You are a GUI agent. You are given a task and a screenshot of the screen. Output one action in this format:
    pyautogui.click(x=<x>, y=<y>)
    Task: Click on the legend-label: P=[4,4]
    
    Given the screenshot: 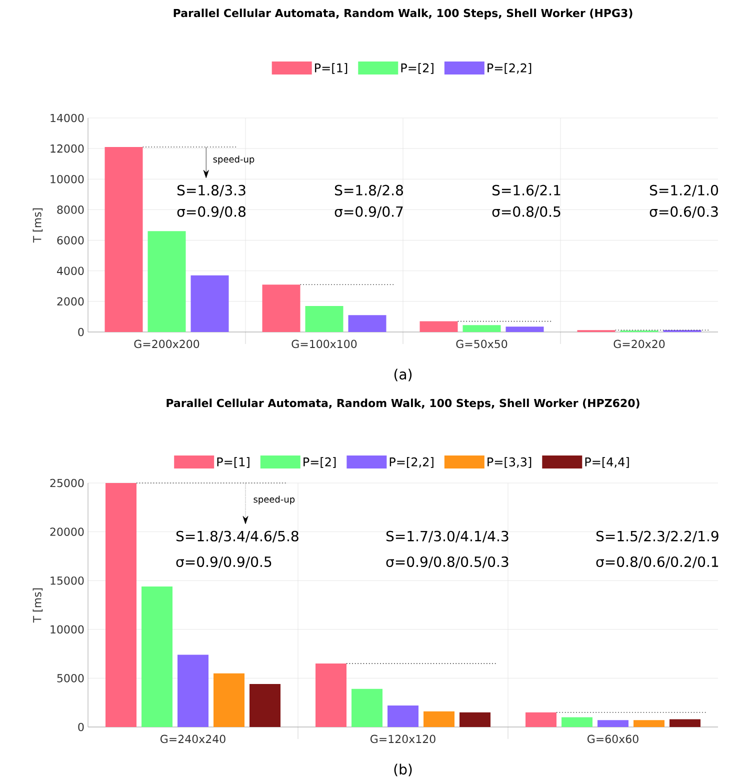 What is the action you would take?
    pyautogui.click(x=607, y=462)
    